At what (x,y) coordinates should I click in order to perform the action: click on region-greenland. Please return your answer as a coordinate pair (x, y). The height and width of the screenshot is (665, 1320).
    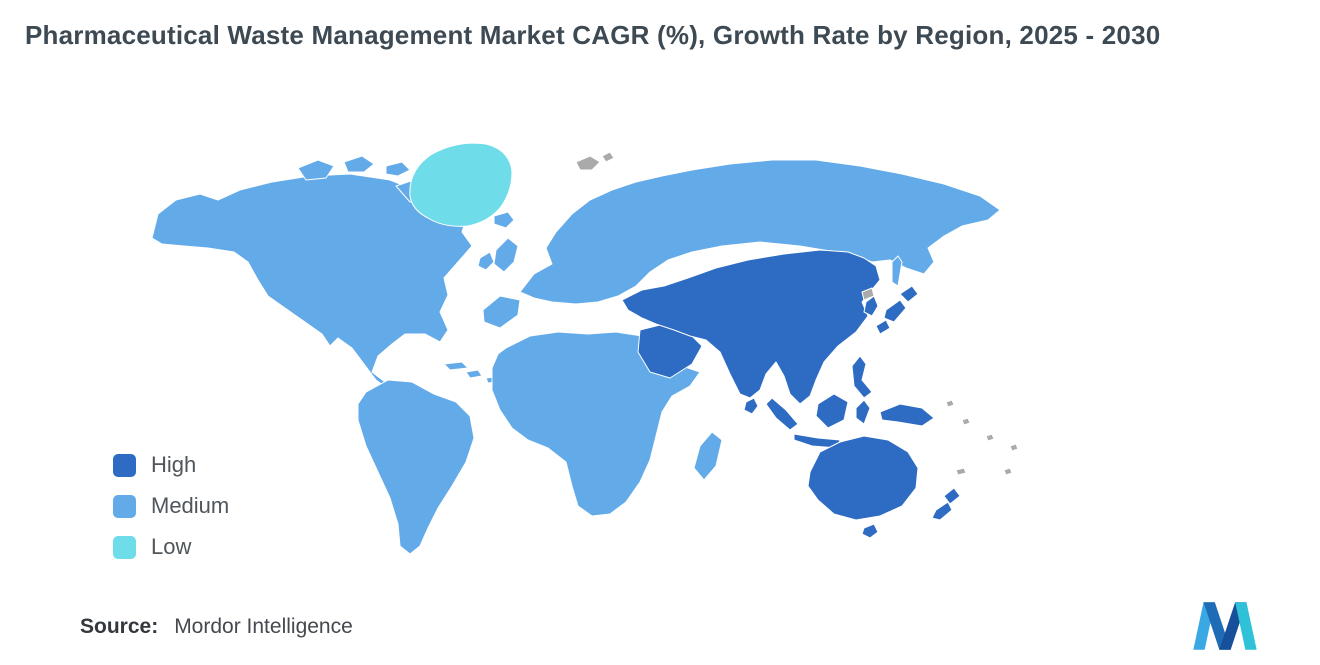
    Looking at the image, I should click on (461, 184).